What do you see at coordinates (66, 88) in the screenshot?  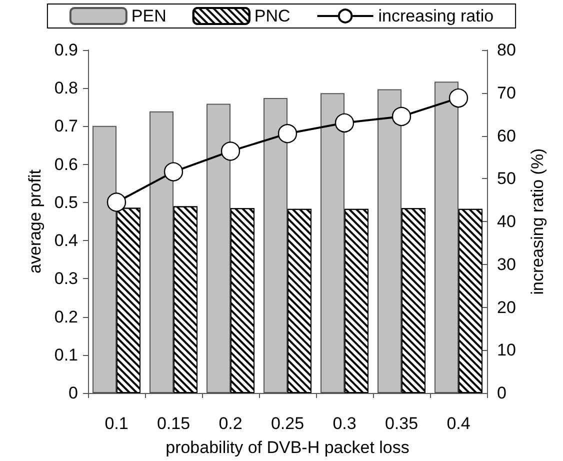 I see `y-tick-label: 0.8` at bounding box center [66, 88].